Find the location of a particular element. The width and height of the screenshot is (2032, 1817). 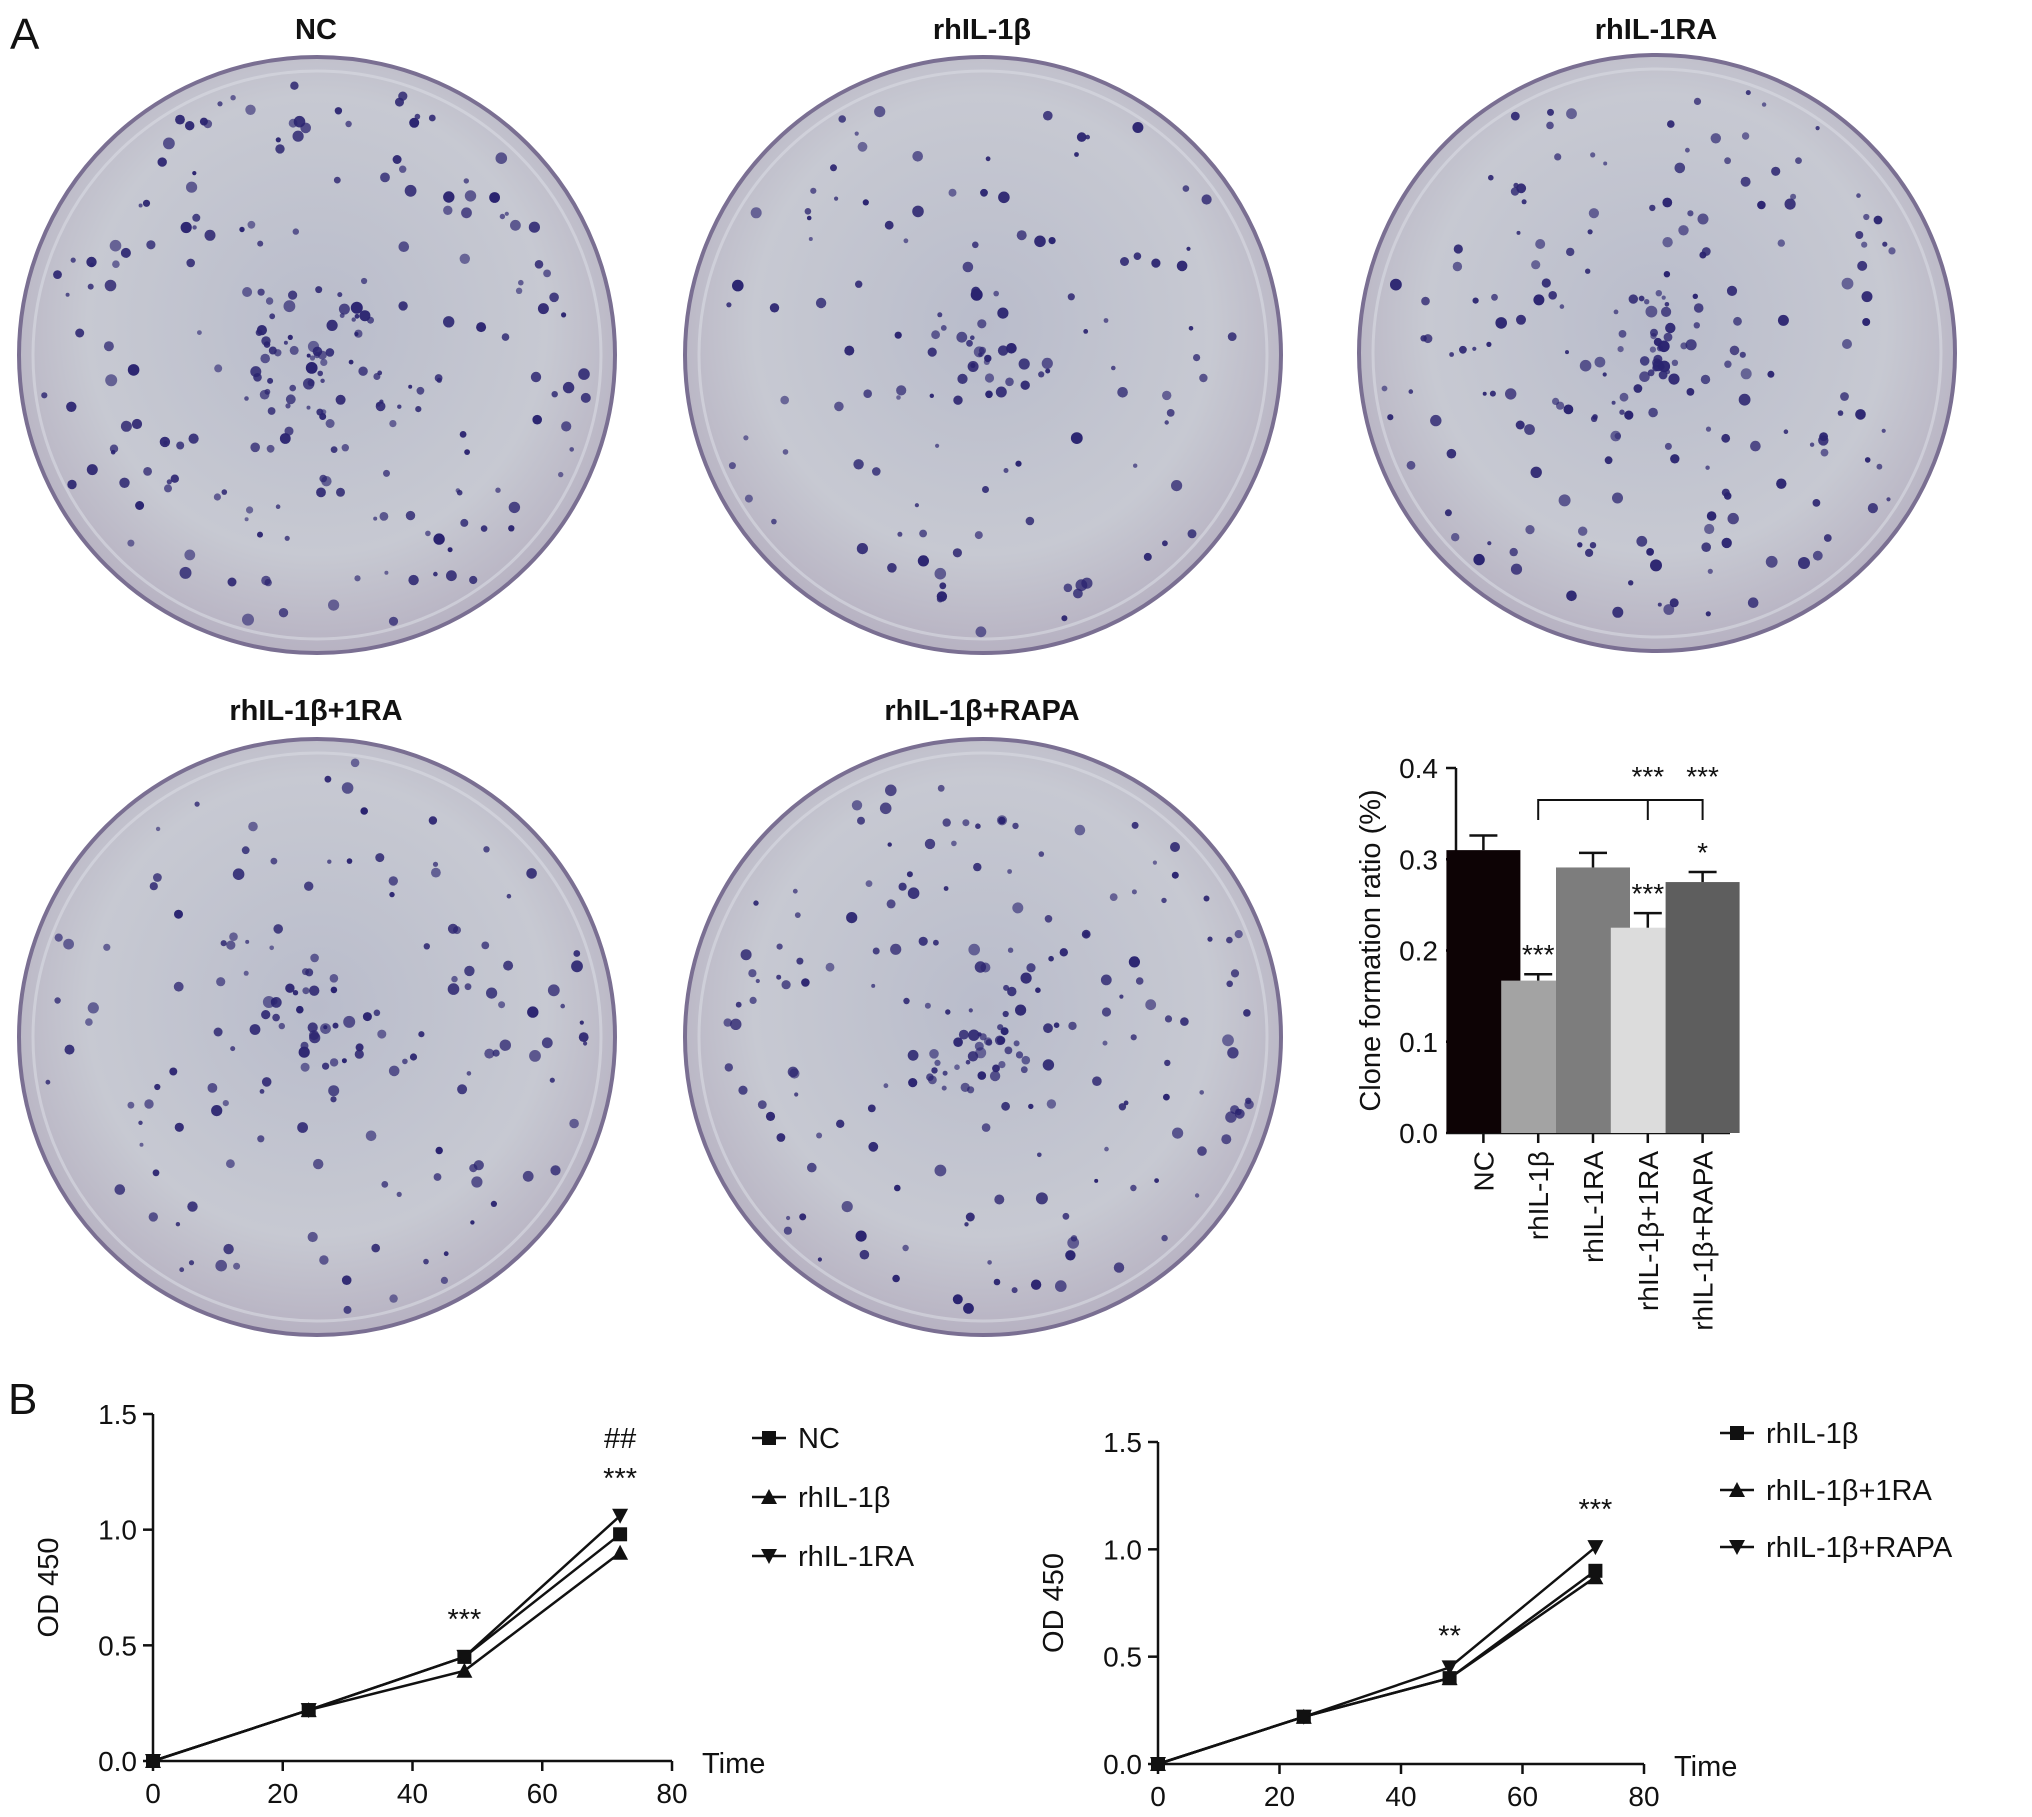

od-chart-right-x-tick-label: 20 is located at coordinates (1279, 1796).